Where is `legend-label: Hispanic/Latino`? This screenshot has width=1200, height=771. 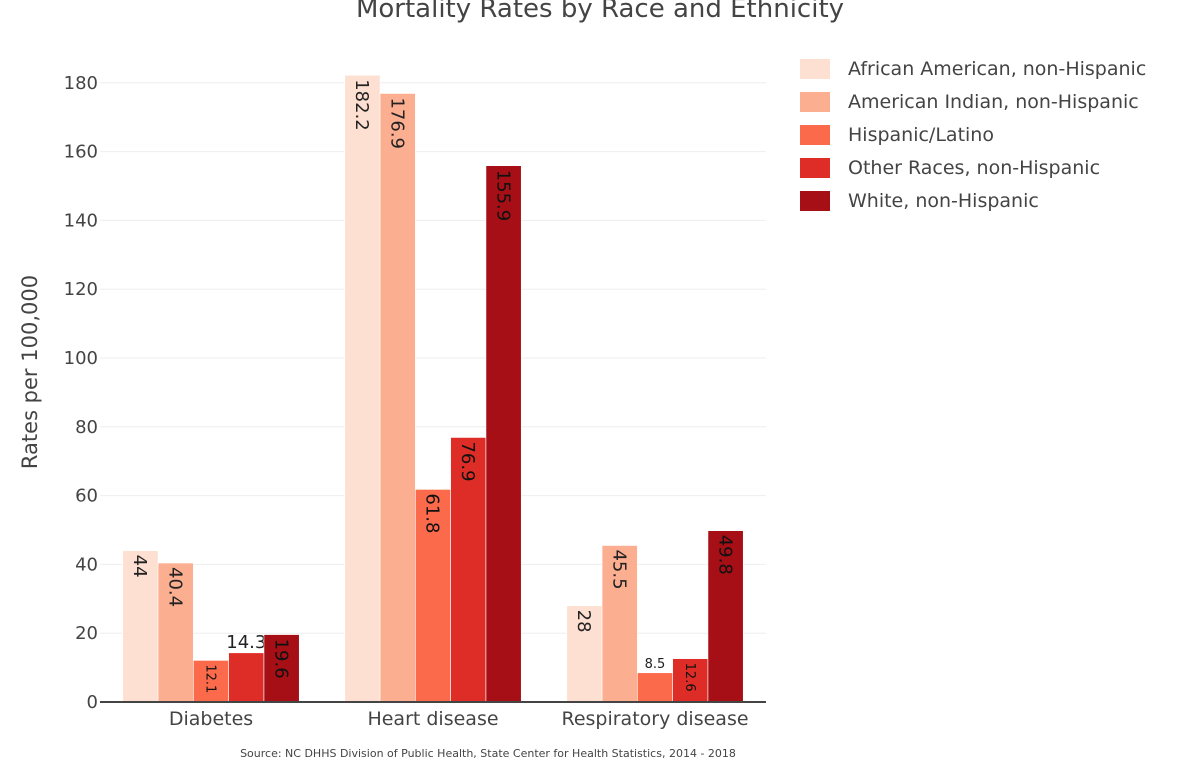 legend-label: Hispanic/Latino is located at coordinates (921, 134).